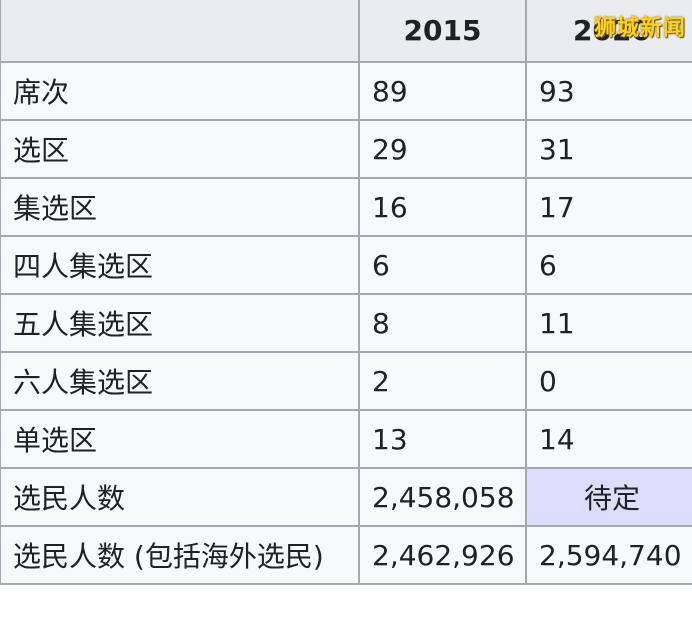 This screenshot has height=620, width=692. What do you see at coordinates (442, 91) in the screenshot?
I see `value-2015: 89` at bounding box center [442, 91].